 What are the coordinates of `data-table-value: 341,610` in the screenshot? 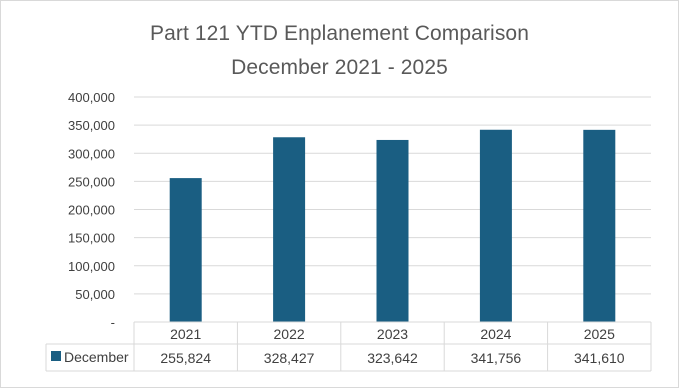 It's located at (599, 358).